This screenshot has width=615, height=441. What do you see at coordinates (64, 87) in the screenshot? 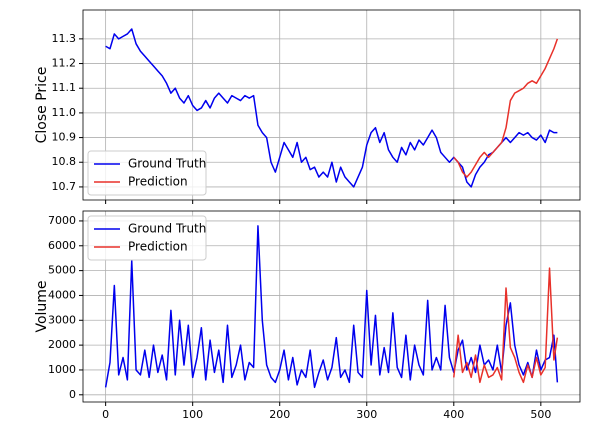
I see `y-tick-label: 11.1` at bounding box center [64, 87].